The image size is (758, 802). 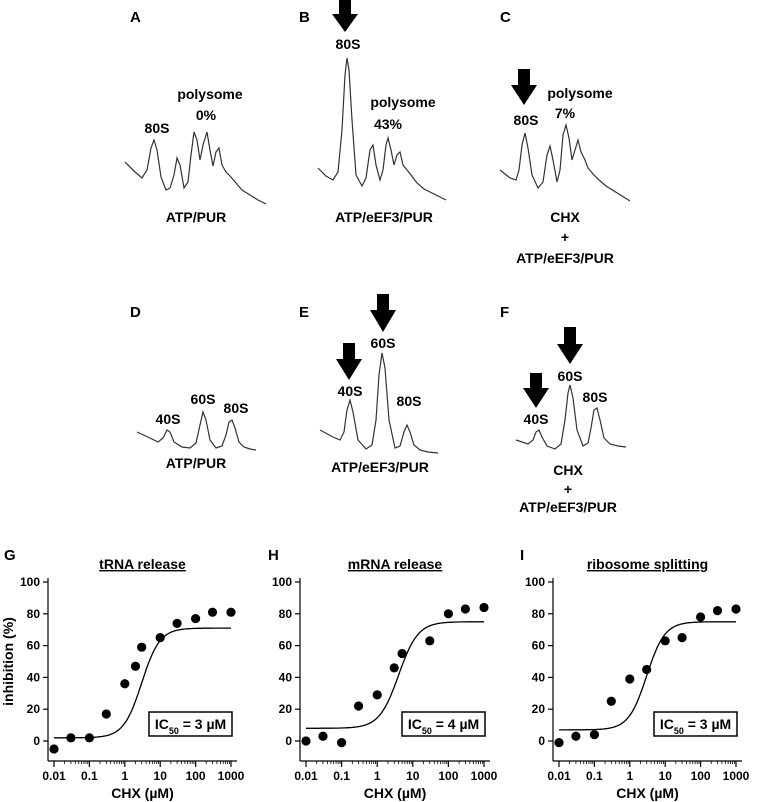 What do you see at coordinates (195, 168) in the screenshot?
I see `profile-trace-A` at bounding box center [195, 168].